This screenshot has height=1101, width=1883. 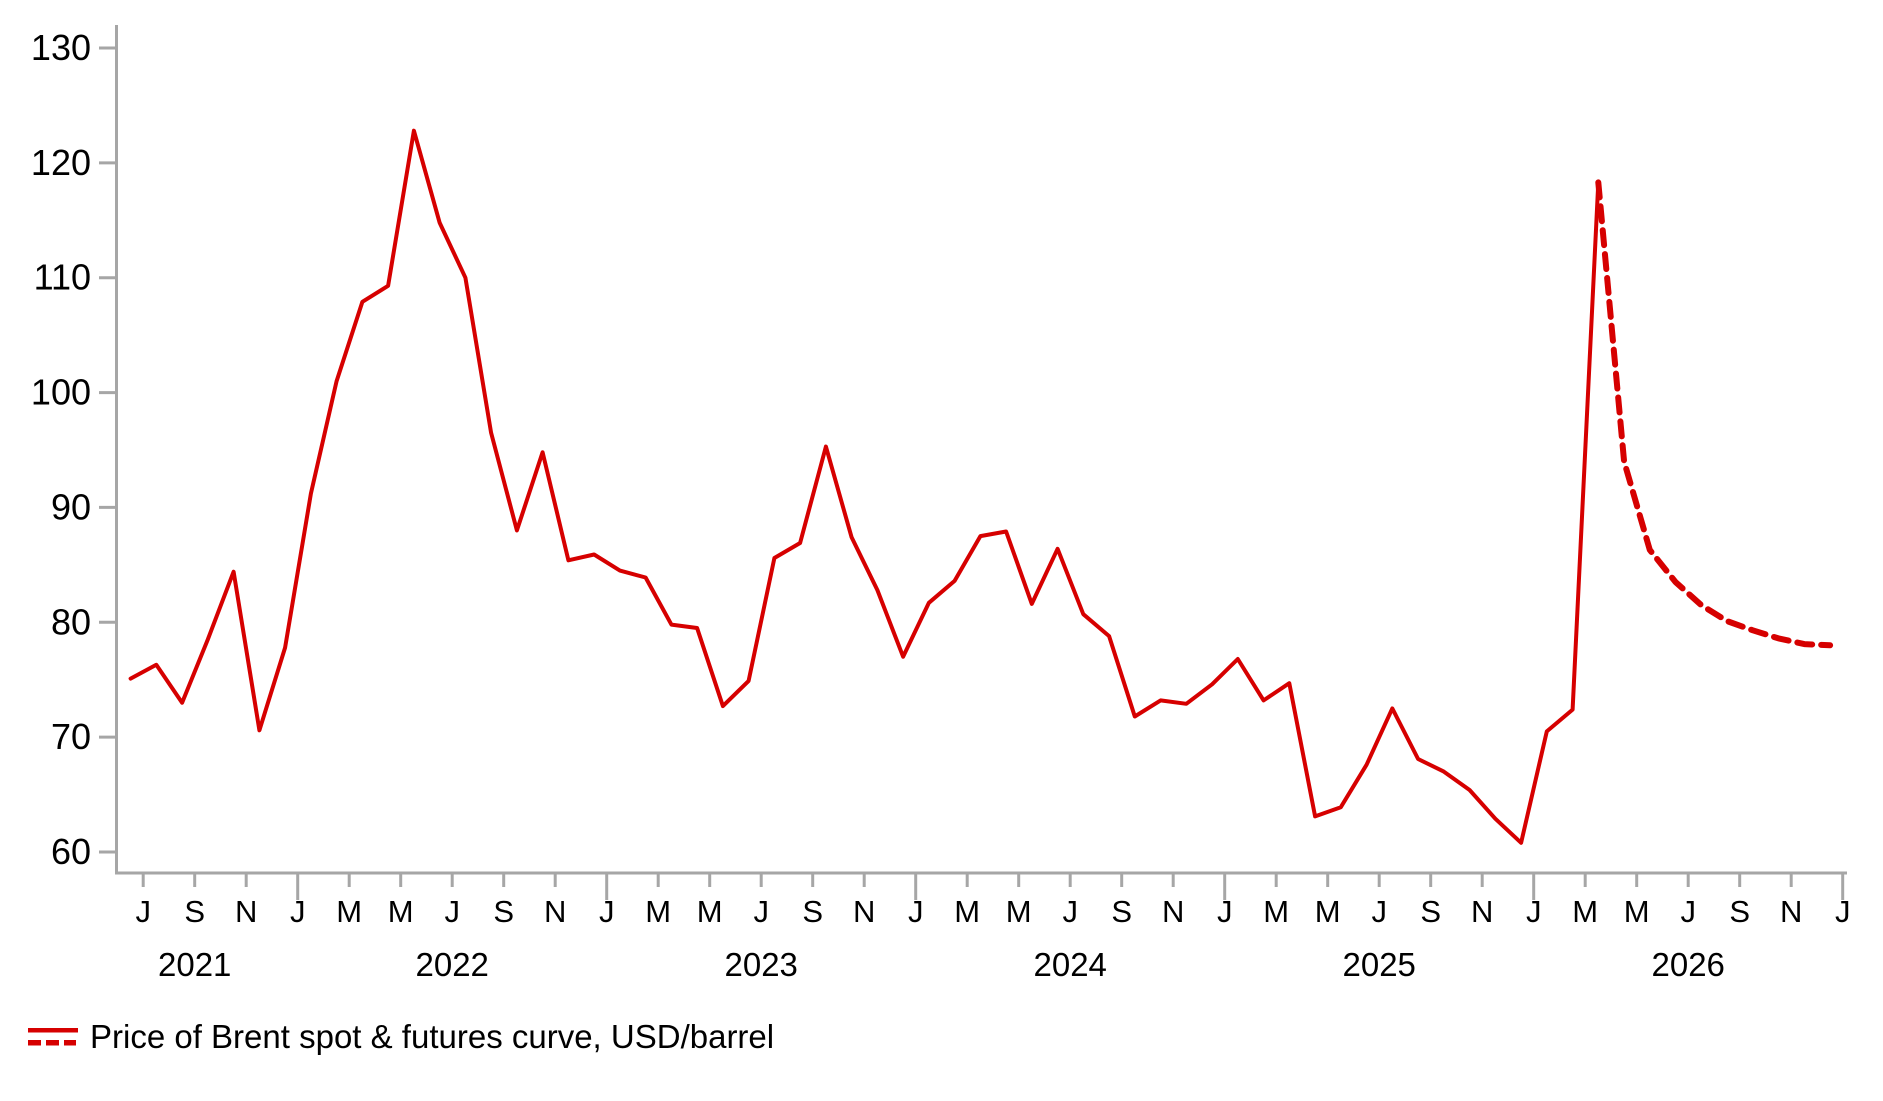 I want to click on legend-solid-line-swatch, so click(x=53, y=1030).